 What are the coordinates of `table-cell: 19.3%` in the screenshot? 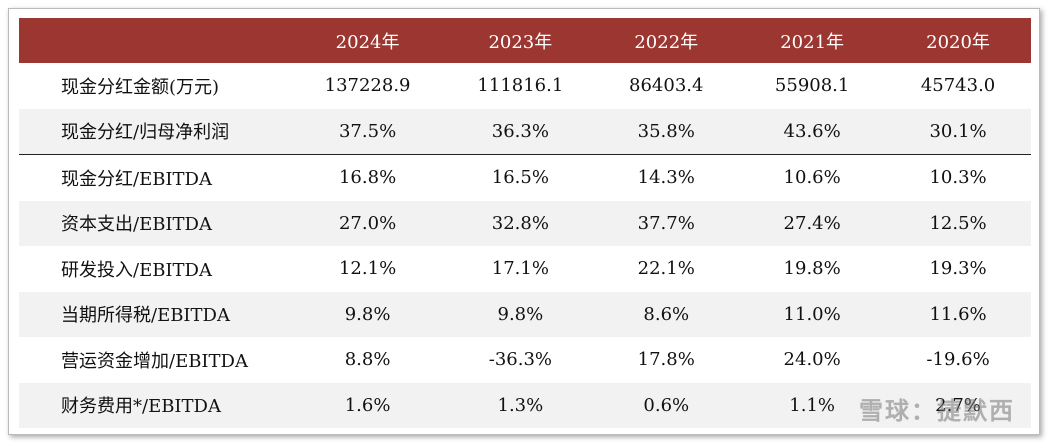 It's located at (958, 269).